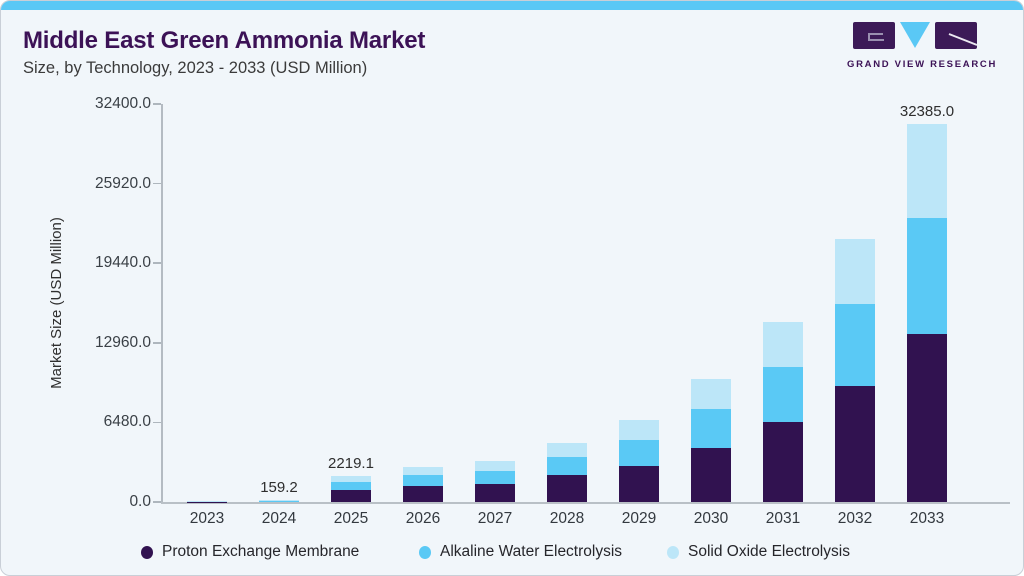  I want to click on bar-value-label: 159.2, so click(279, 488).